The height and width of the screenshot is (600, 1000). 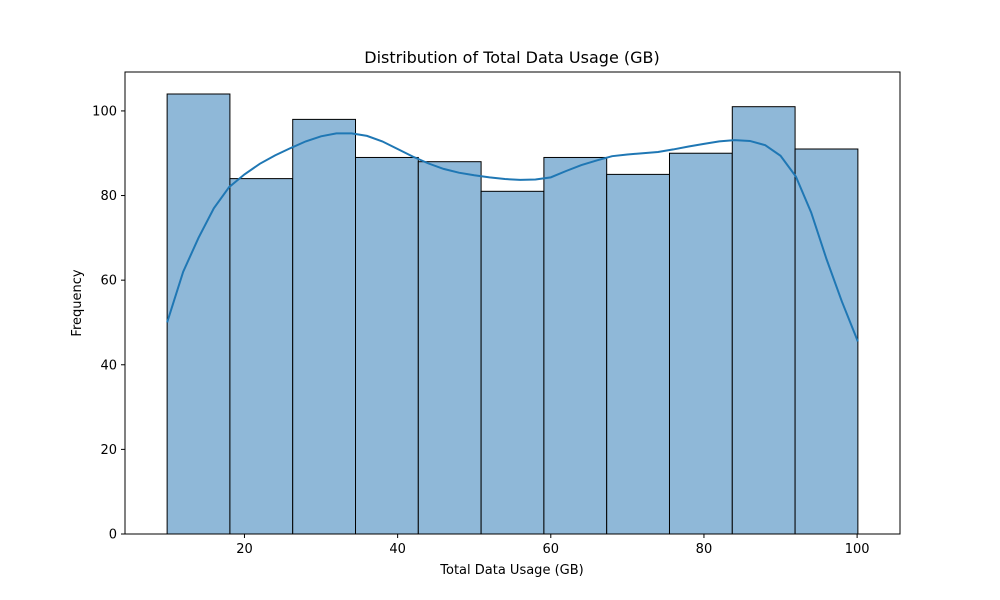 I want to click on x-axis-label: Total Data Usage (GB), so click(x=511, y=570).